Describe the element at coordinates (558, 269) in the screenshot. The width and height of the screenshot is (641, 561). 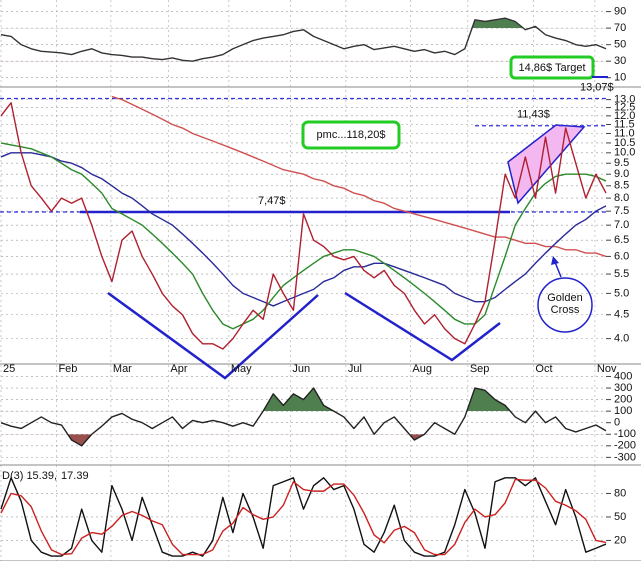
I see `arrow` at that location.